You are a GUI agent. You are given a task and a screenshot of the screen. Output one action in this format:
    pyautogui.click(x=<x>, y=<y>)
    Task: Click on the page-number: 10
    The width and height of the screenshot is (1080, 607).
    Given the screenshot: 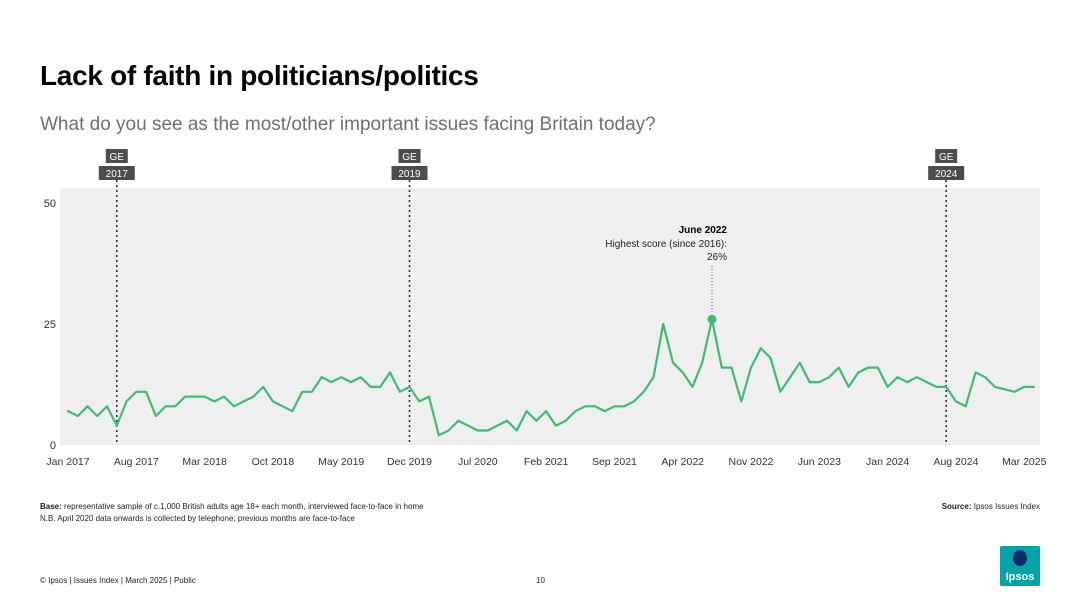 What is the action you would take?
    pyautogui.click(x=540, y=580)
    